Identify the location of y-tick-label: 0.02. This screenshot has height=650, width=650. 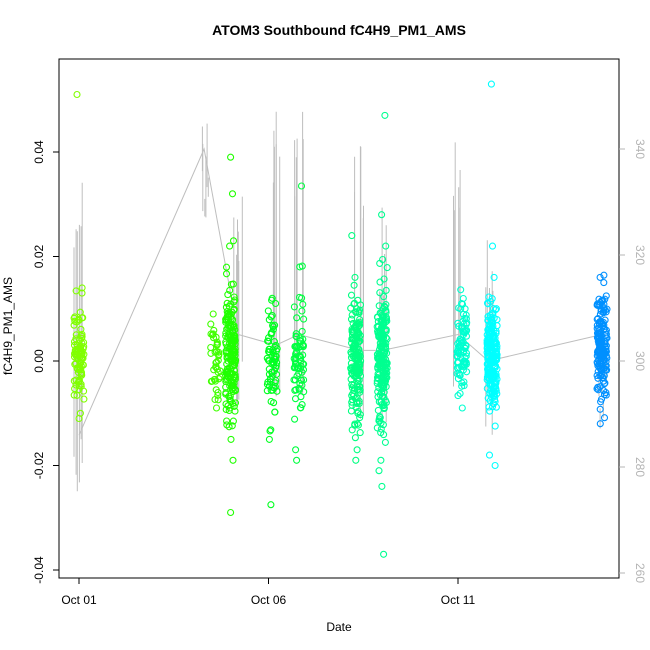
(39, 256).